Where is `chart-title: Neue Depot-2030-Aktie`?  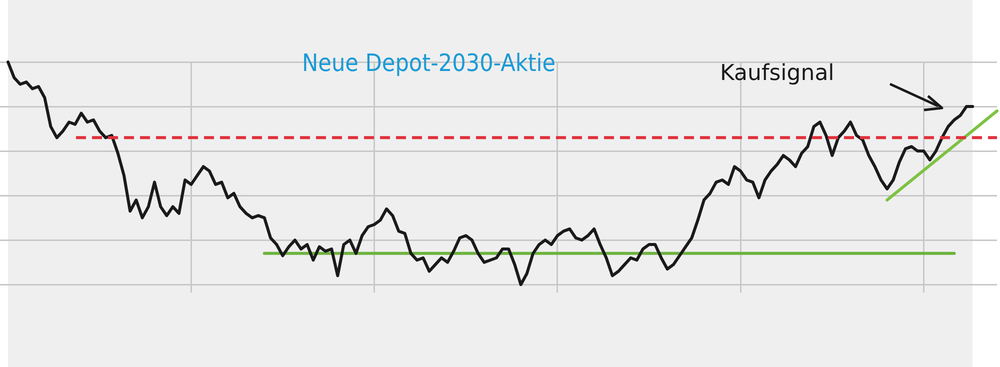 chart-title: Neue Depot-2030-Aktie is located at coordinates (429, 63).